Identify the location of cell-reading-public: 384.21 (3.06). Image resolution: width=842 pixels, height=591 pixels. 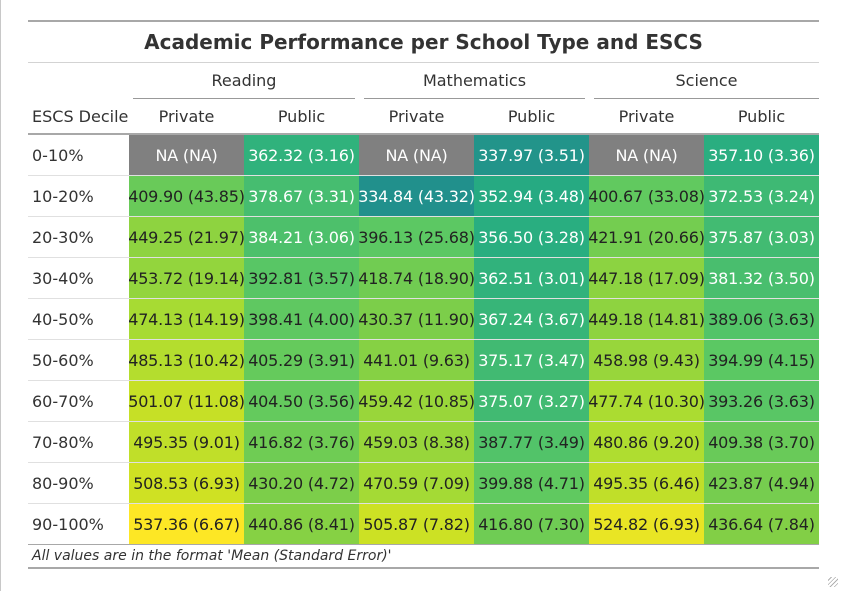
(301, 237).